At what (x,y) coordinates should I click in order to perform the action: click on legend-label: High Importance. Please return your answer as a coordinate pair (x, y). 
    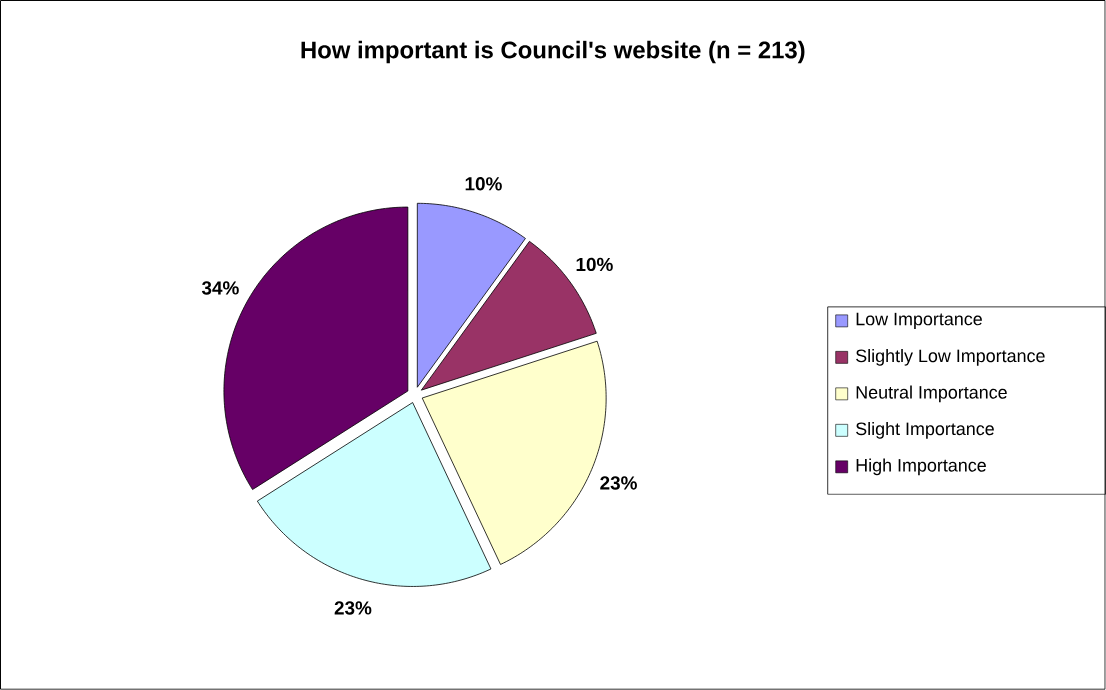
    Looking at the image, I should click on (921, 467).